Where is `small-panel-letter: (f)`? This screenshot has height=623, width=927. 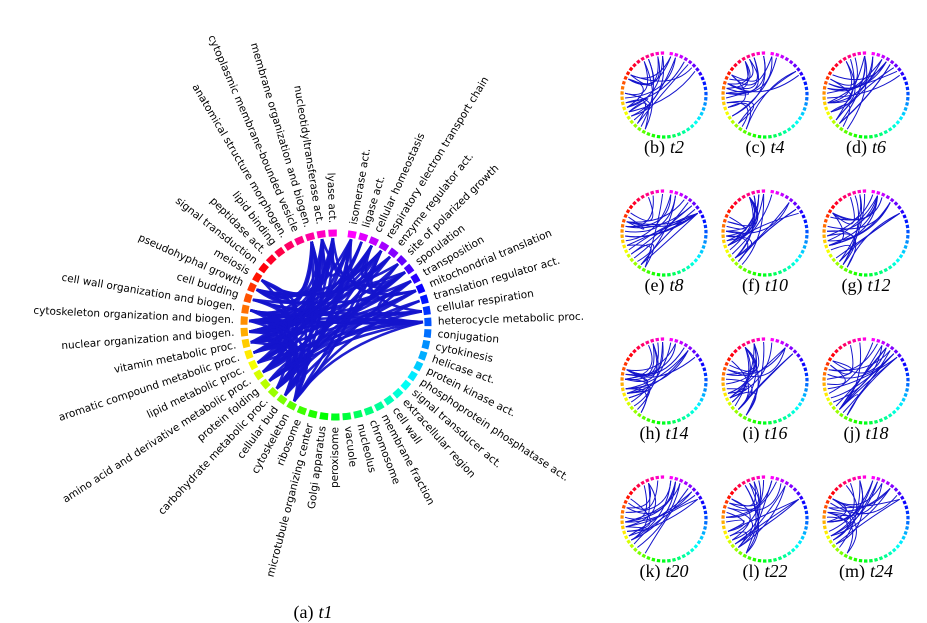
small-panel-letter: (f) is located at coordinates (751, 285).